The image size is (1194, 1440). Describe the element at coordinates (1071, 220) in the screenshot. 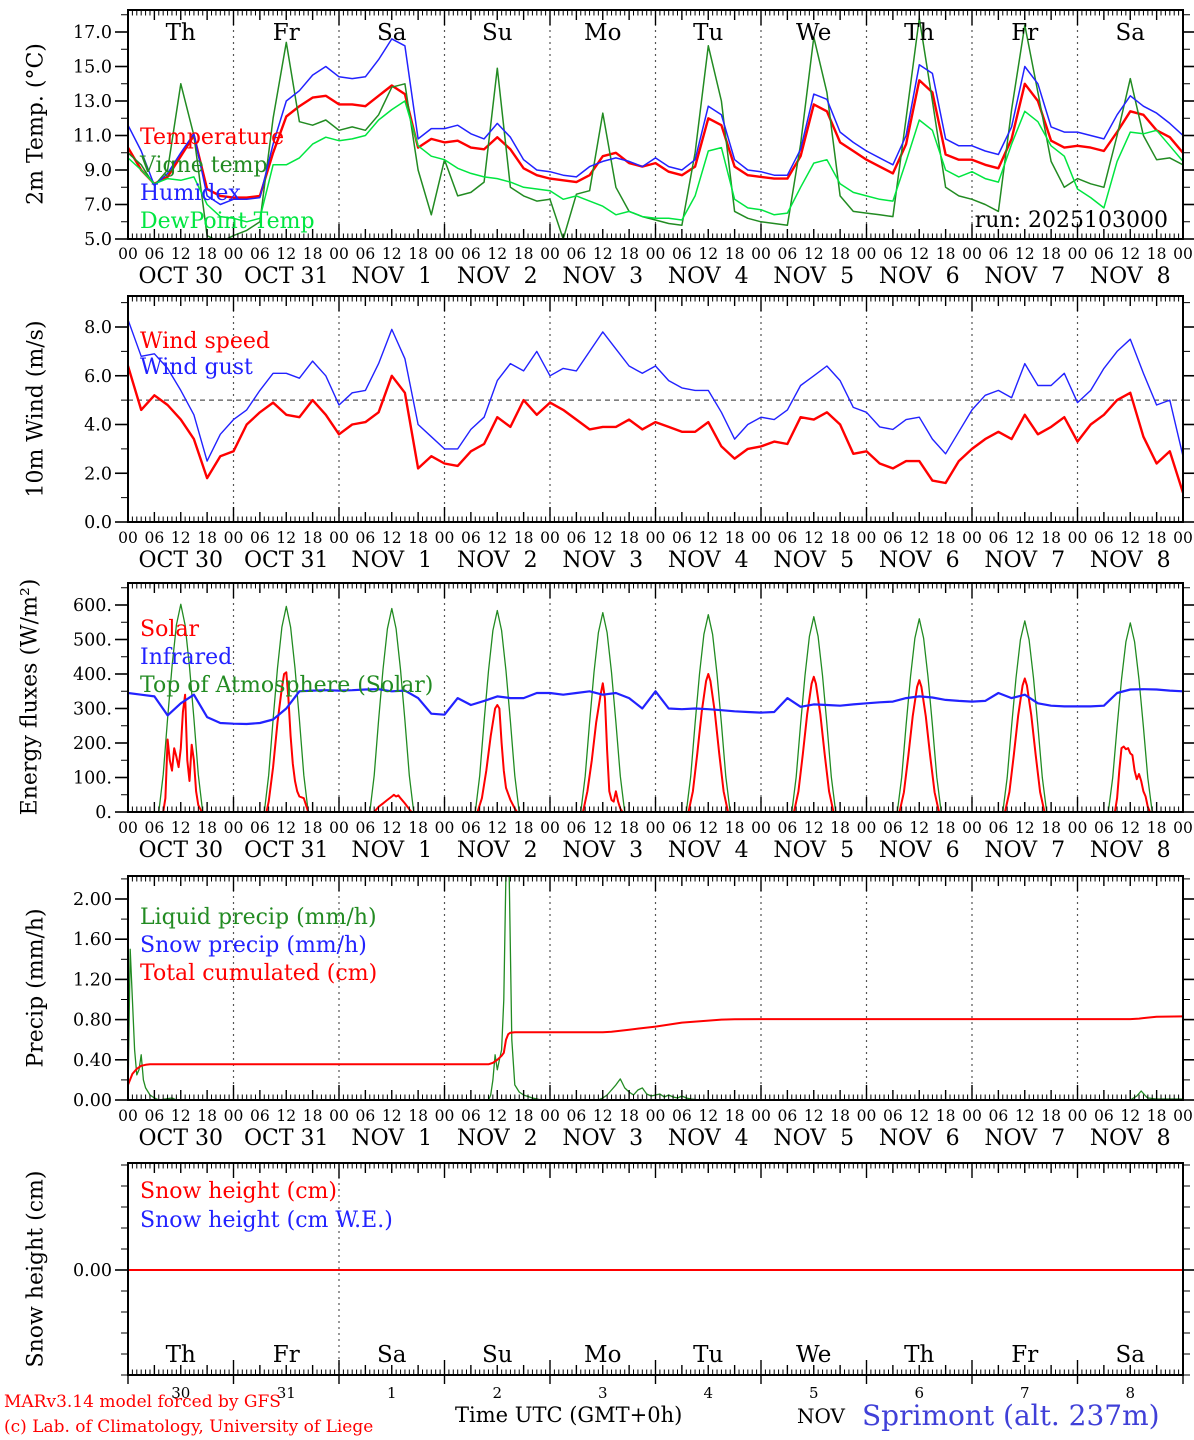

I see `run-label: run: 2025103000` at that location.